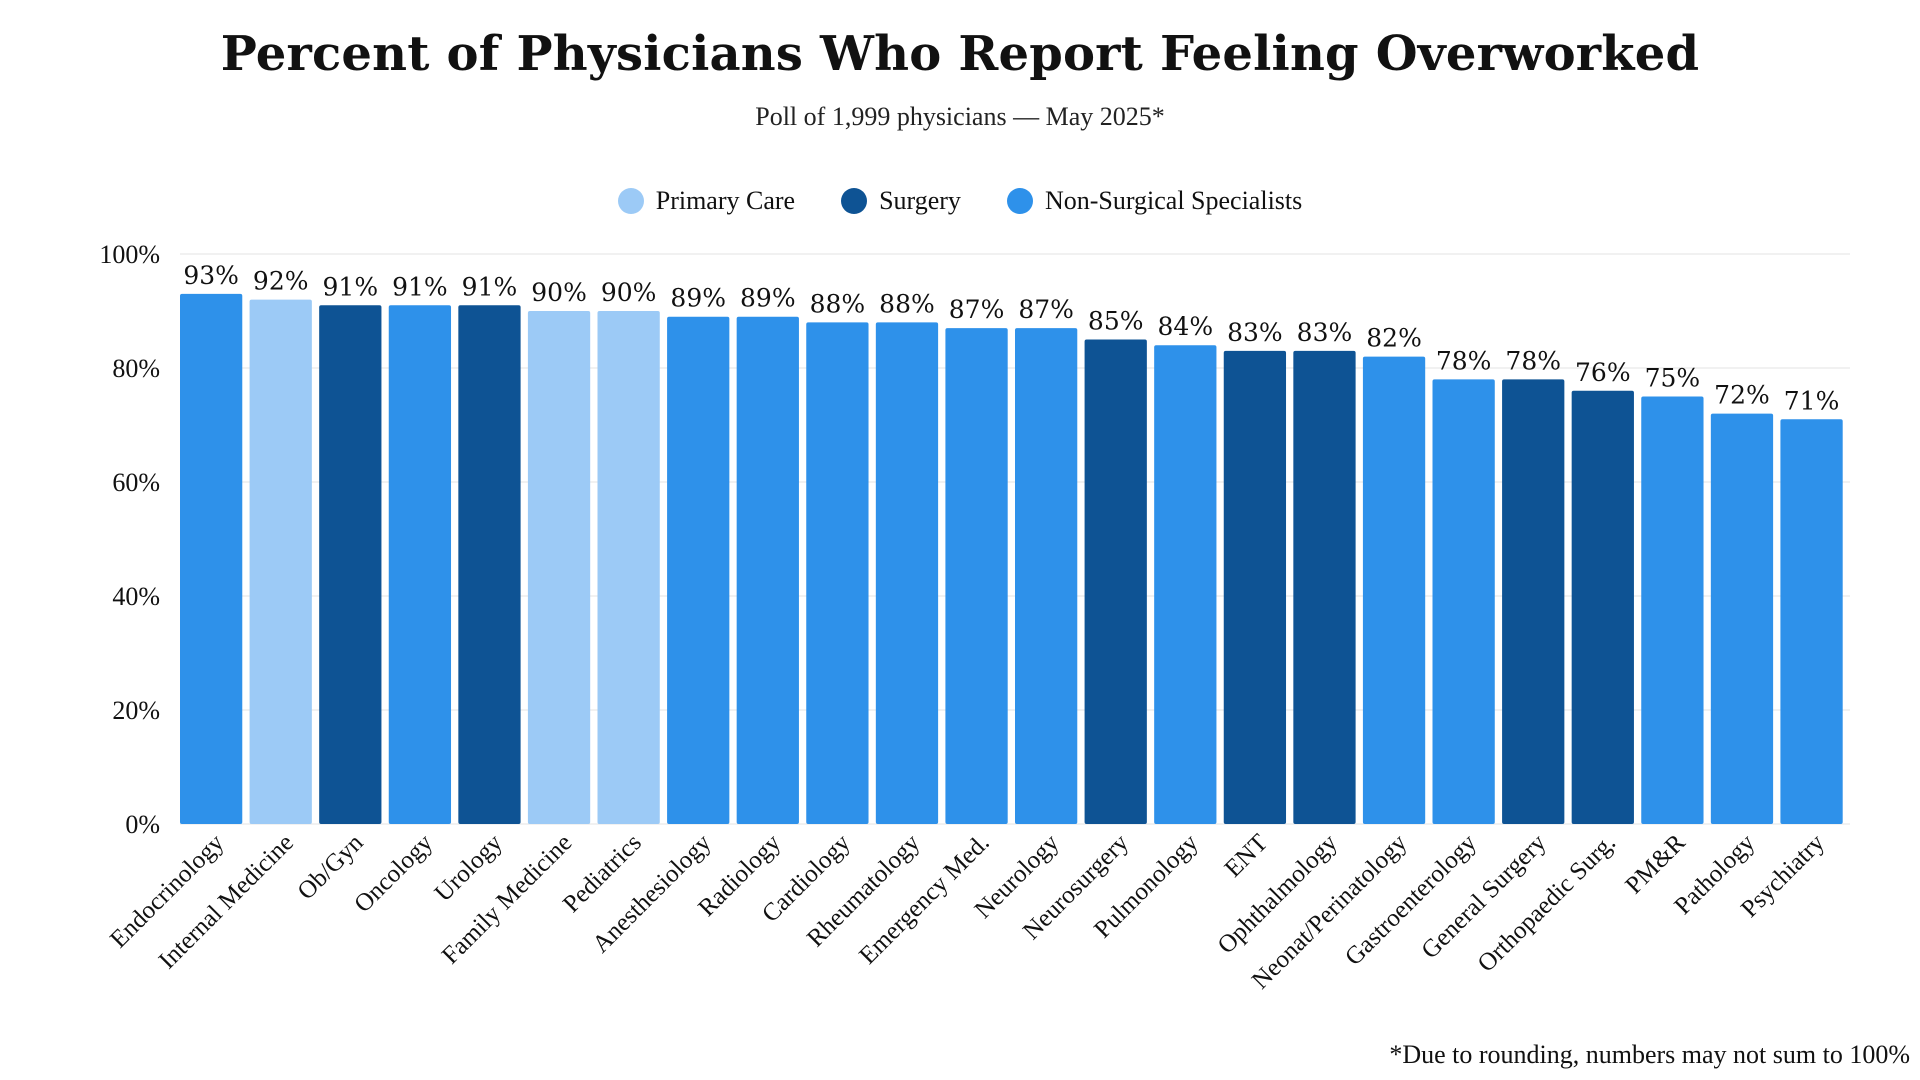 The image size is (1920, 1080). What do you see at coordinates (1673, 378) in the screenshot?
I see `data-label: 75%` at bounding box center [1673, 378].